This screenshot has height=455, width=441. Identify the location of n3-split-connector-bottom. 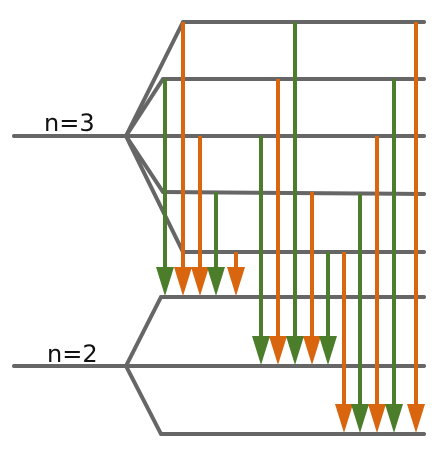
(154, 194).